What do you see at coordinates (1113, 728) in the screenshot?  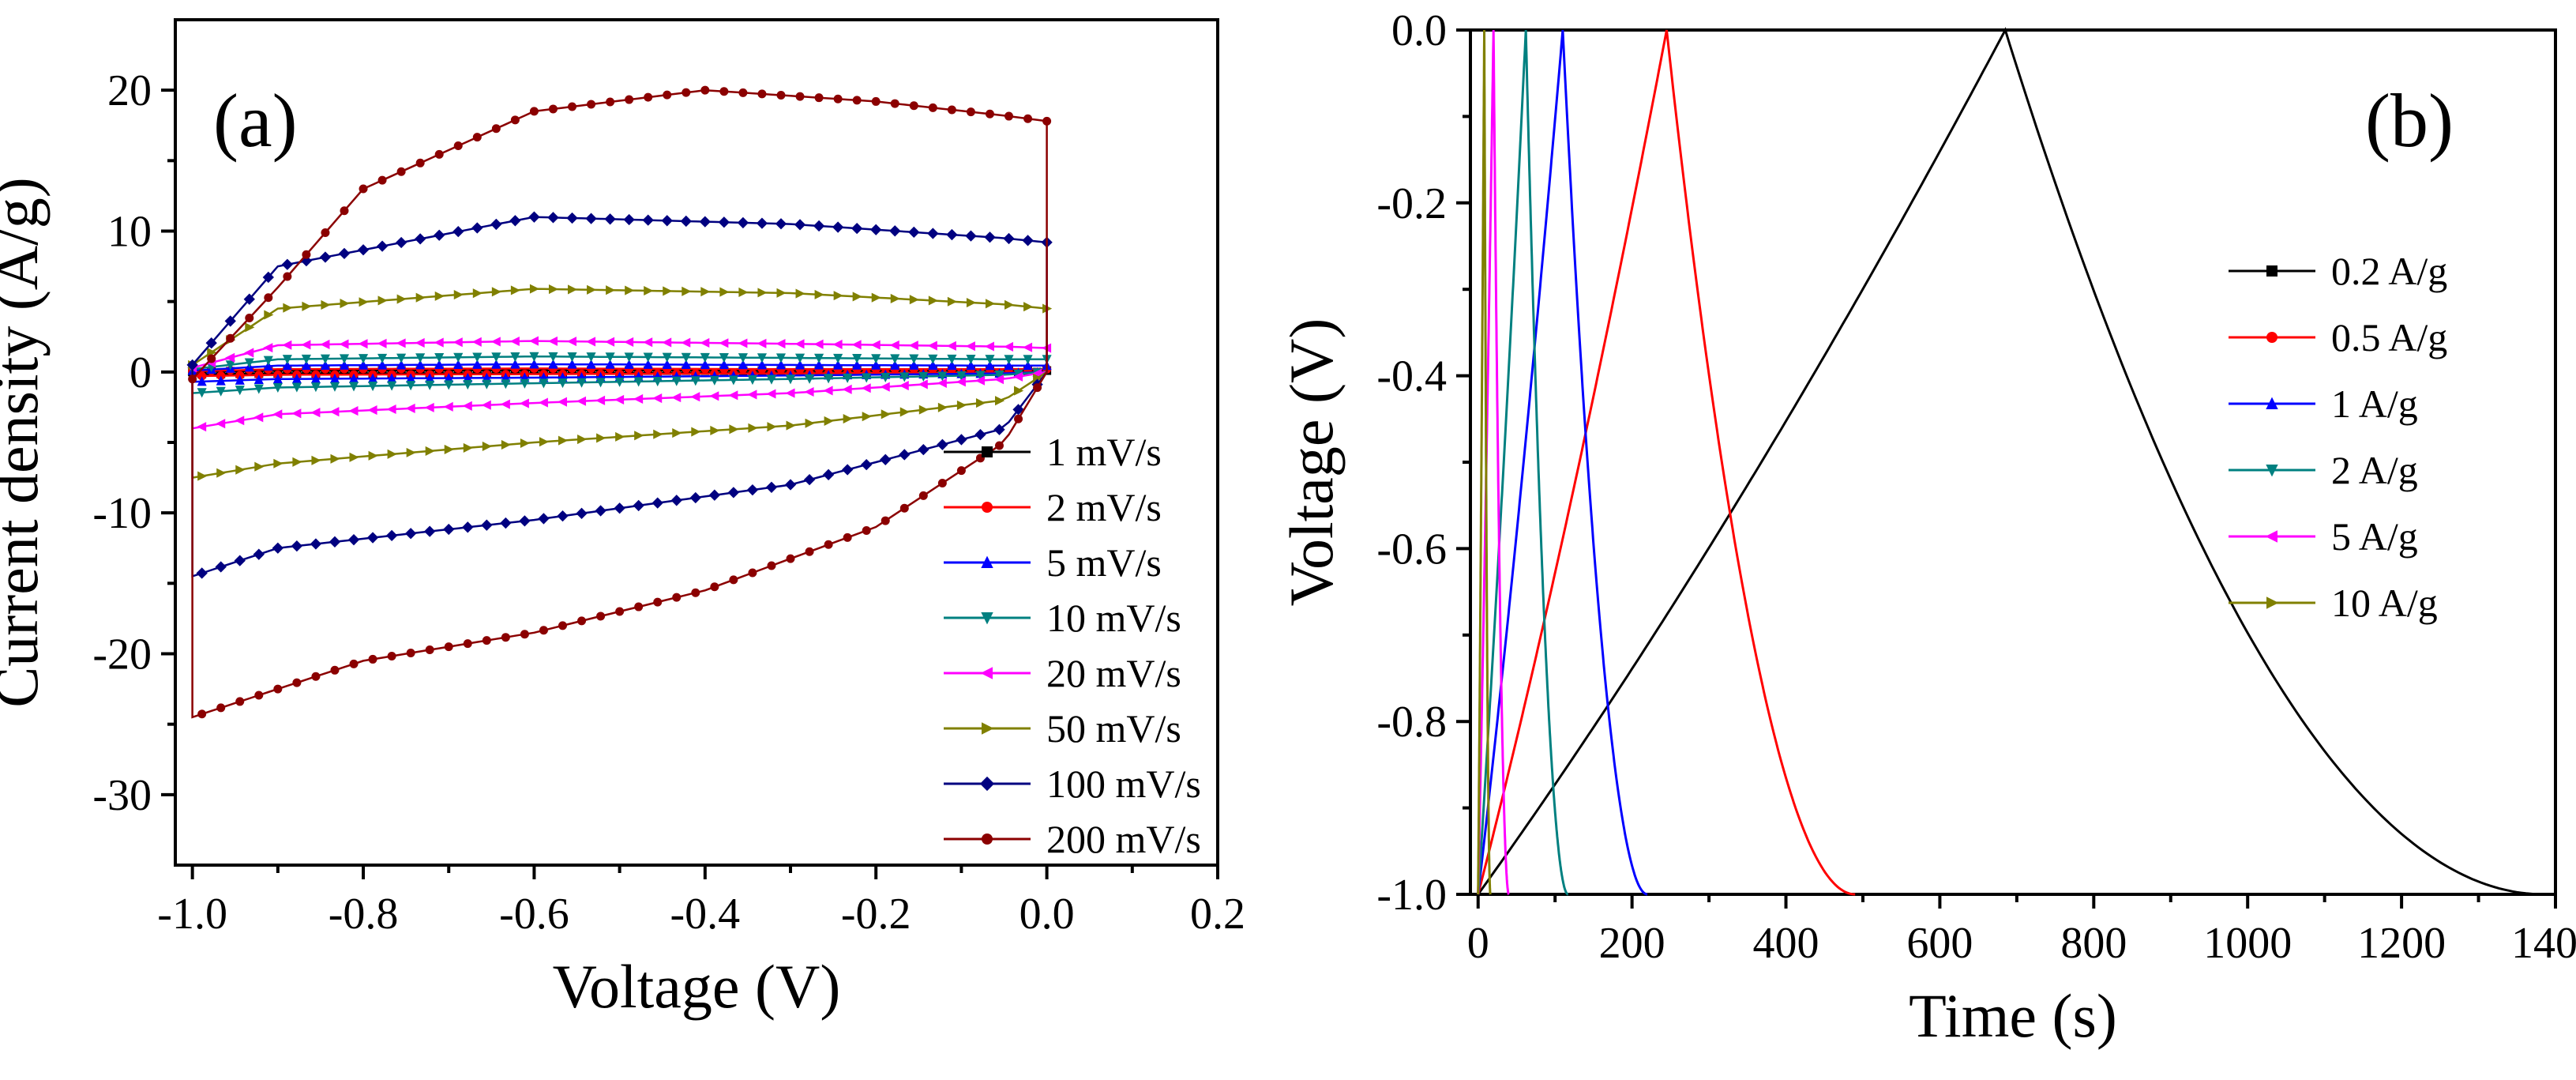 I see `legend-label-50-mv-s: 50 mV/s` at bounding box center [1113, 728].